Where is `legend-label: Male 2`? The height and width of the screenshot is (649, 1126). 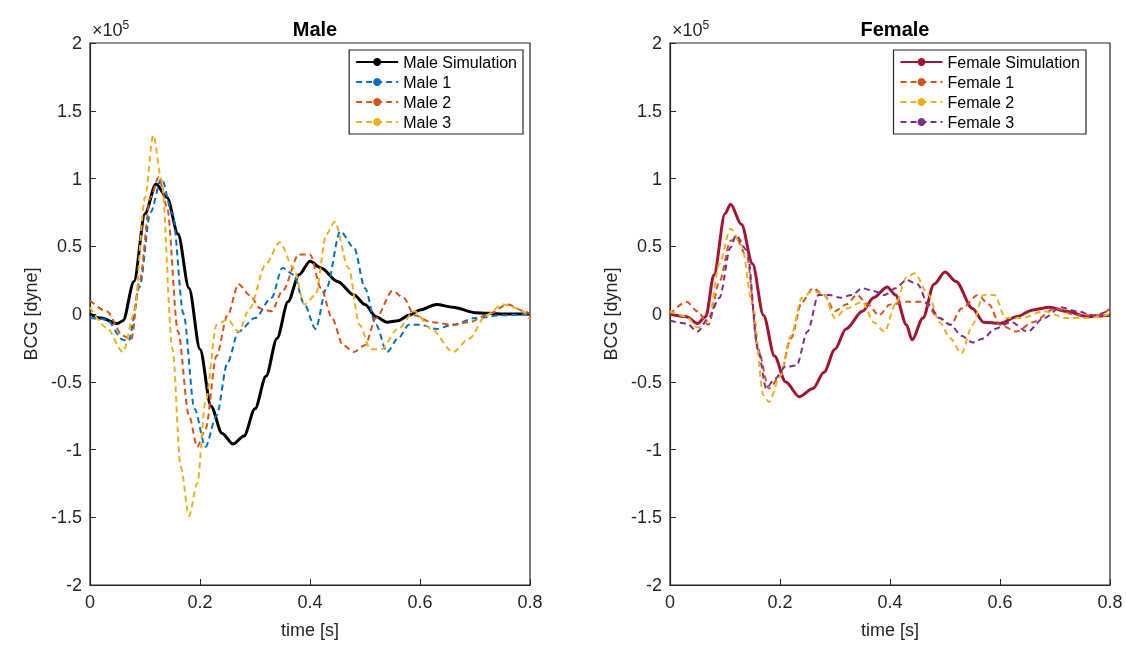 legend-label: Male 2 is located at coordinates (427, 102).